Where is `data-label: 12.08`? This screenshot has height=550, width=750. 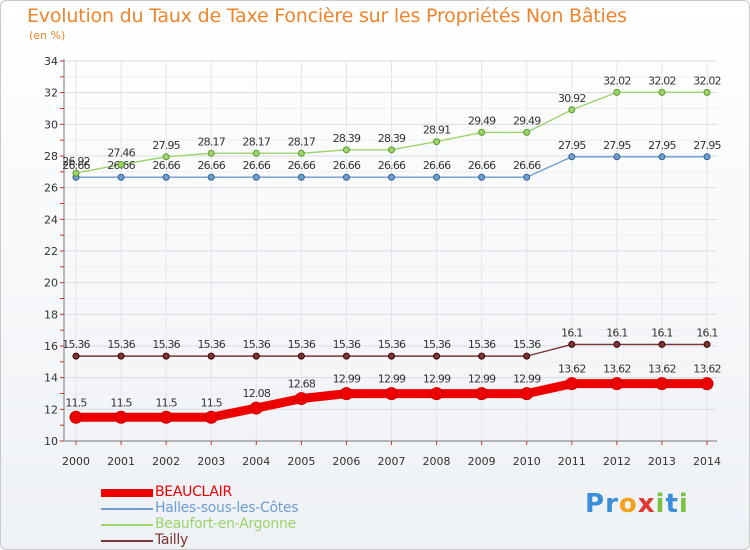
data-label: 12.08 is located at coordinates (257, 393).